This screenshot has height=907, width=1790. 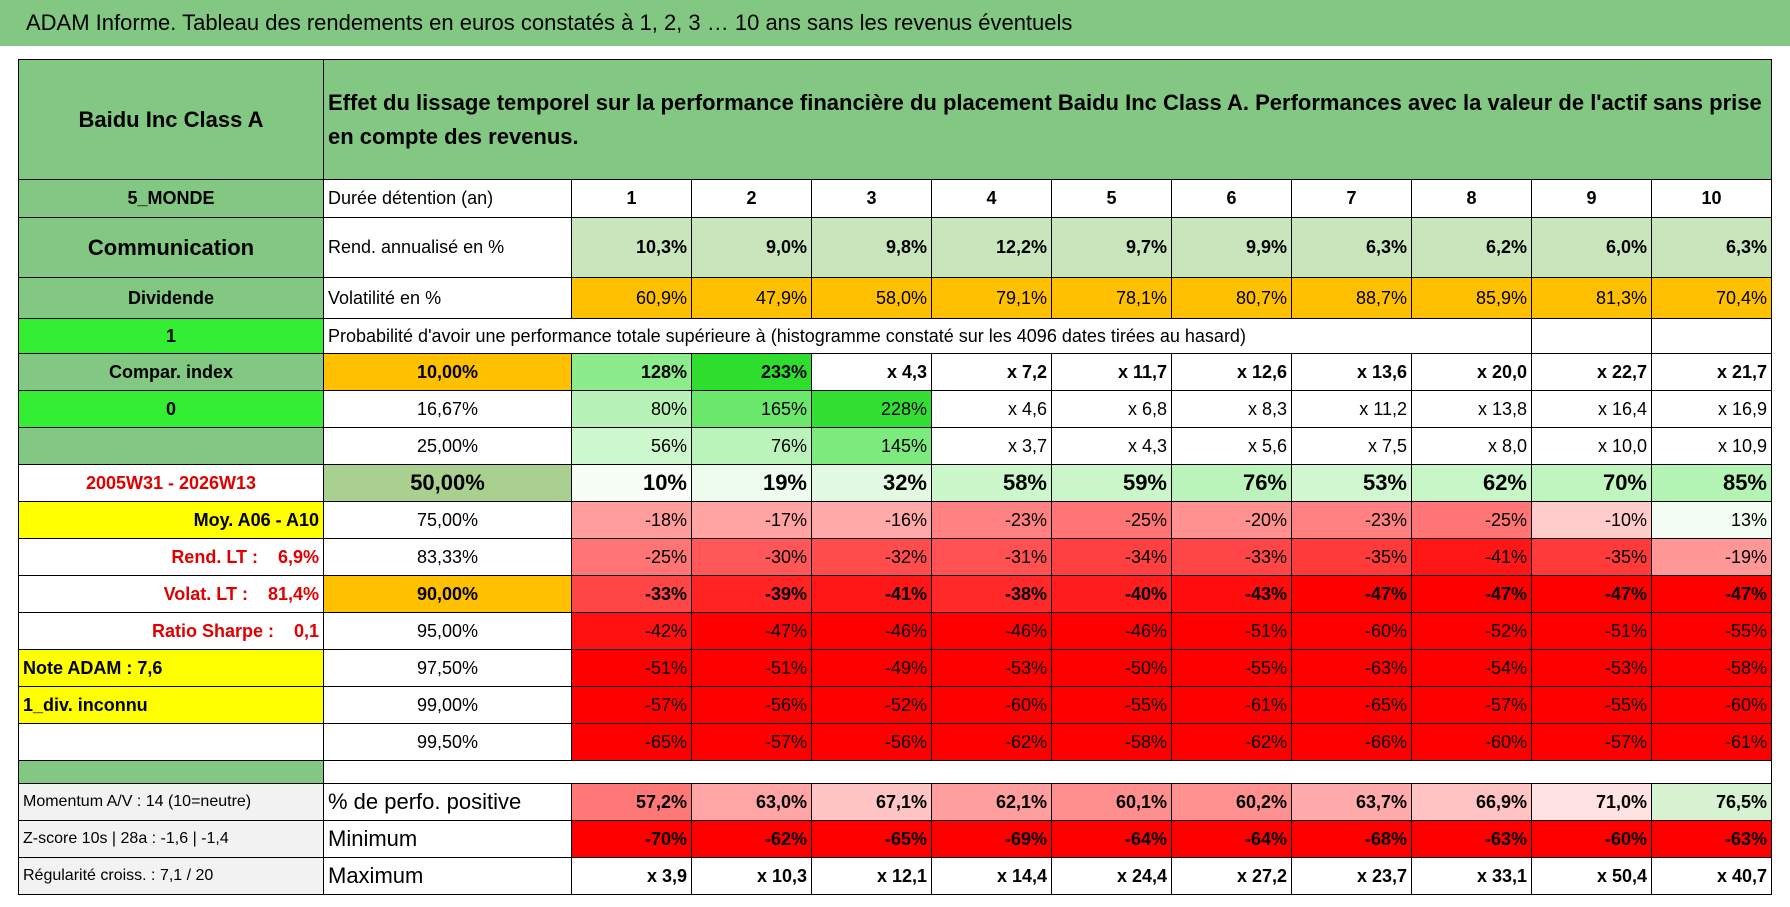 What do you see at coordinates (1471, 247) in the screenshot?
I see `return: 6,2%` at bounding box center [1471, 247].